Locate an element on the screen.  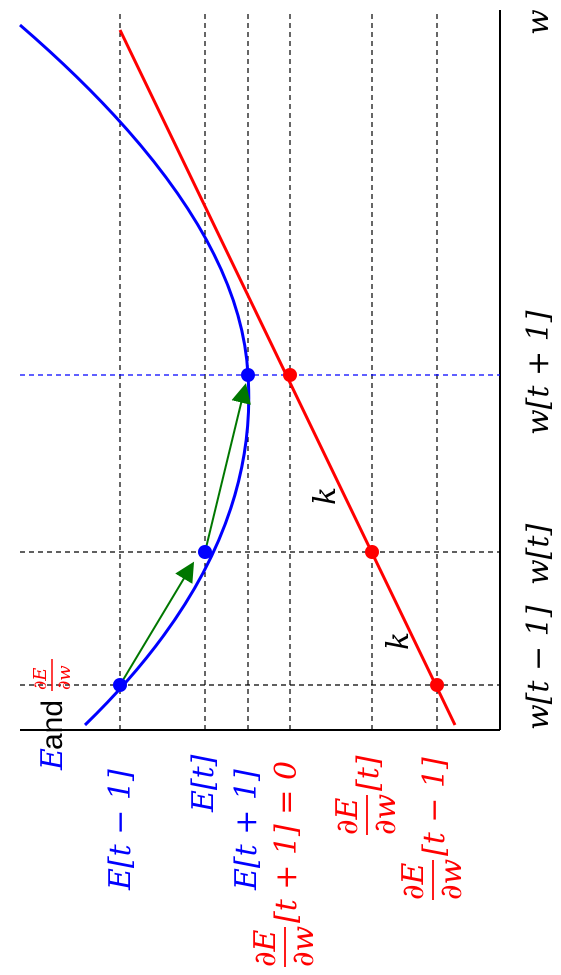
axis-title-E: E is located at coordinates (52, 759).